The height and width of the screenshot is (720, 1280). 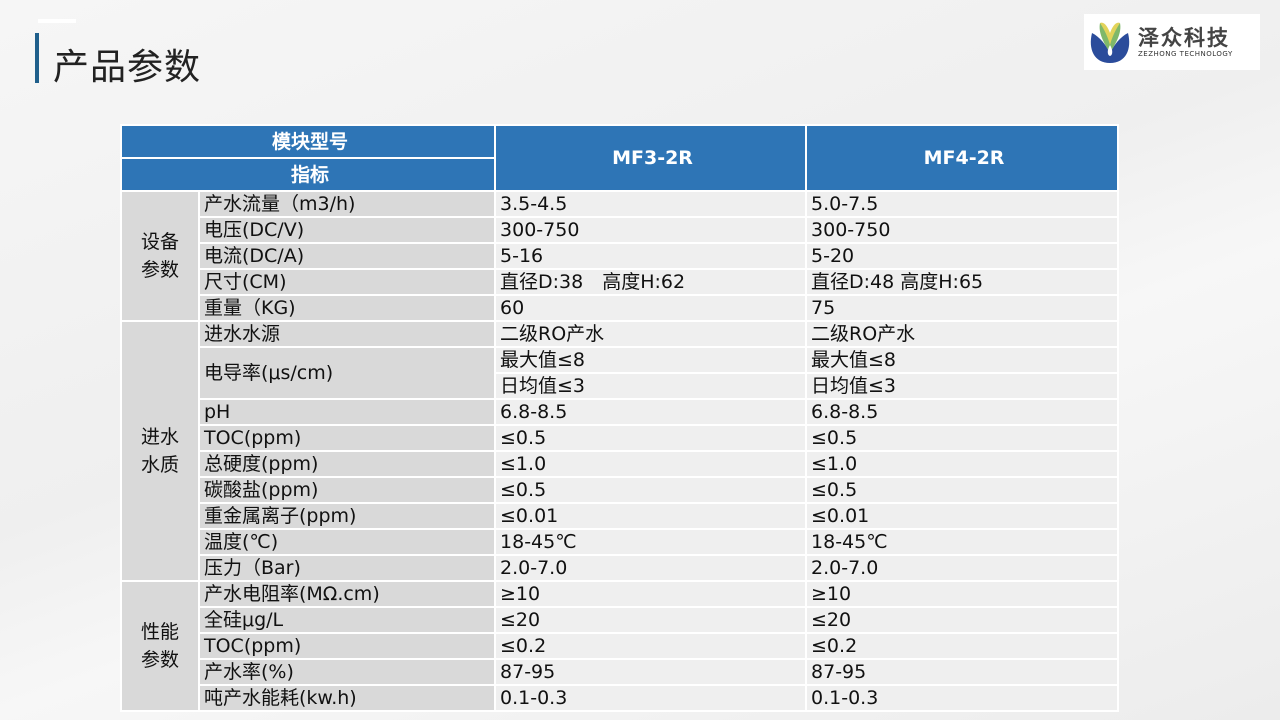 I want to click on table-row: 日均值≤3 日均值≤3, so click(x=620, y=386).